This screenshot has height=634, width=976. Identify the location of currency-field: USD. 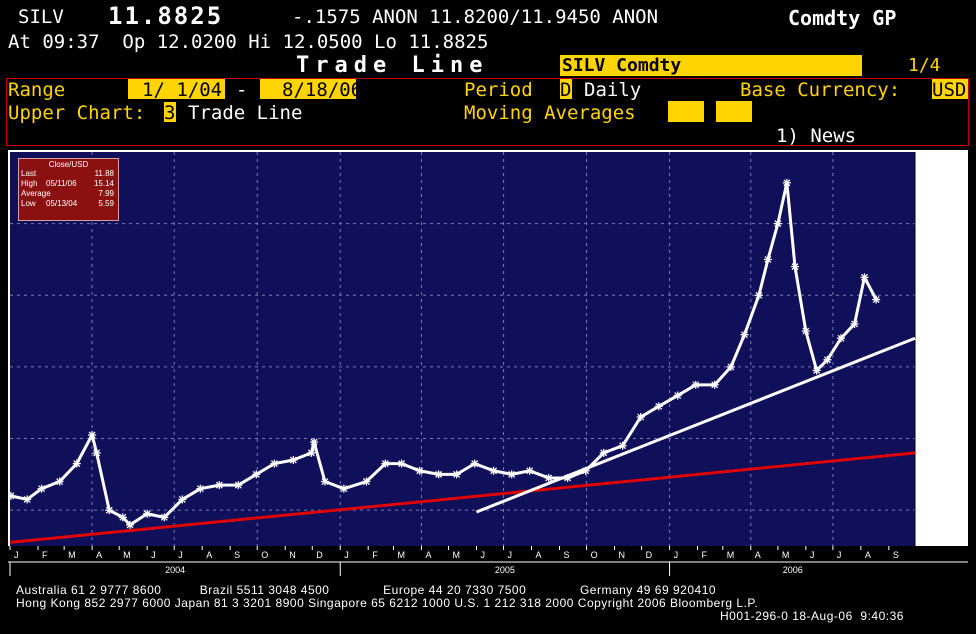
(950, 90).